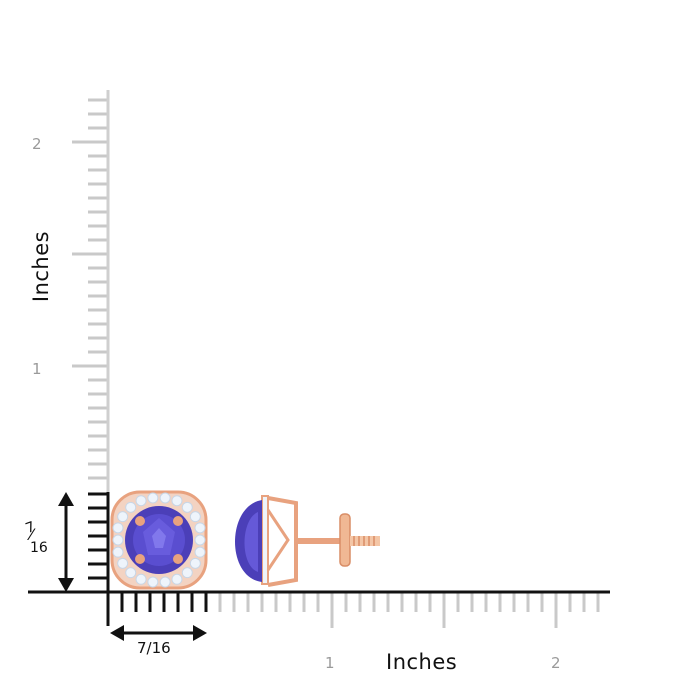  I want to click on vertical-ruler-ticks, so click(90, 289).